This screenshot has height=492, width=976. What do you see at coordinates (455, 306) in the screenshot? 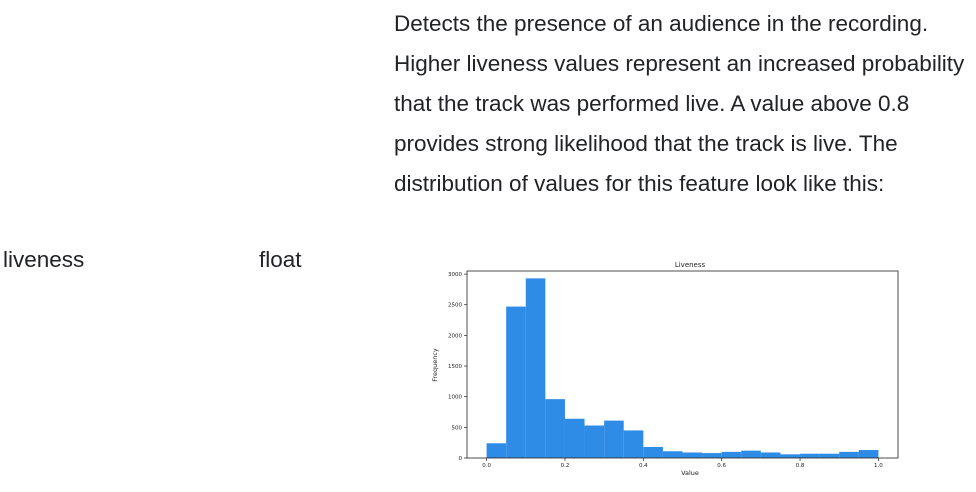
I see `y-tick-label: 2500` at bounding box center [455, 306].